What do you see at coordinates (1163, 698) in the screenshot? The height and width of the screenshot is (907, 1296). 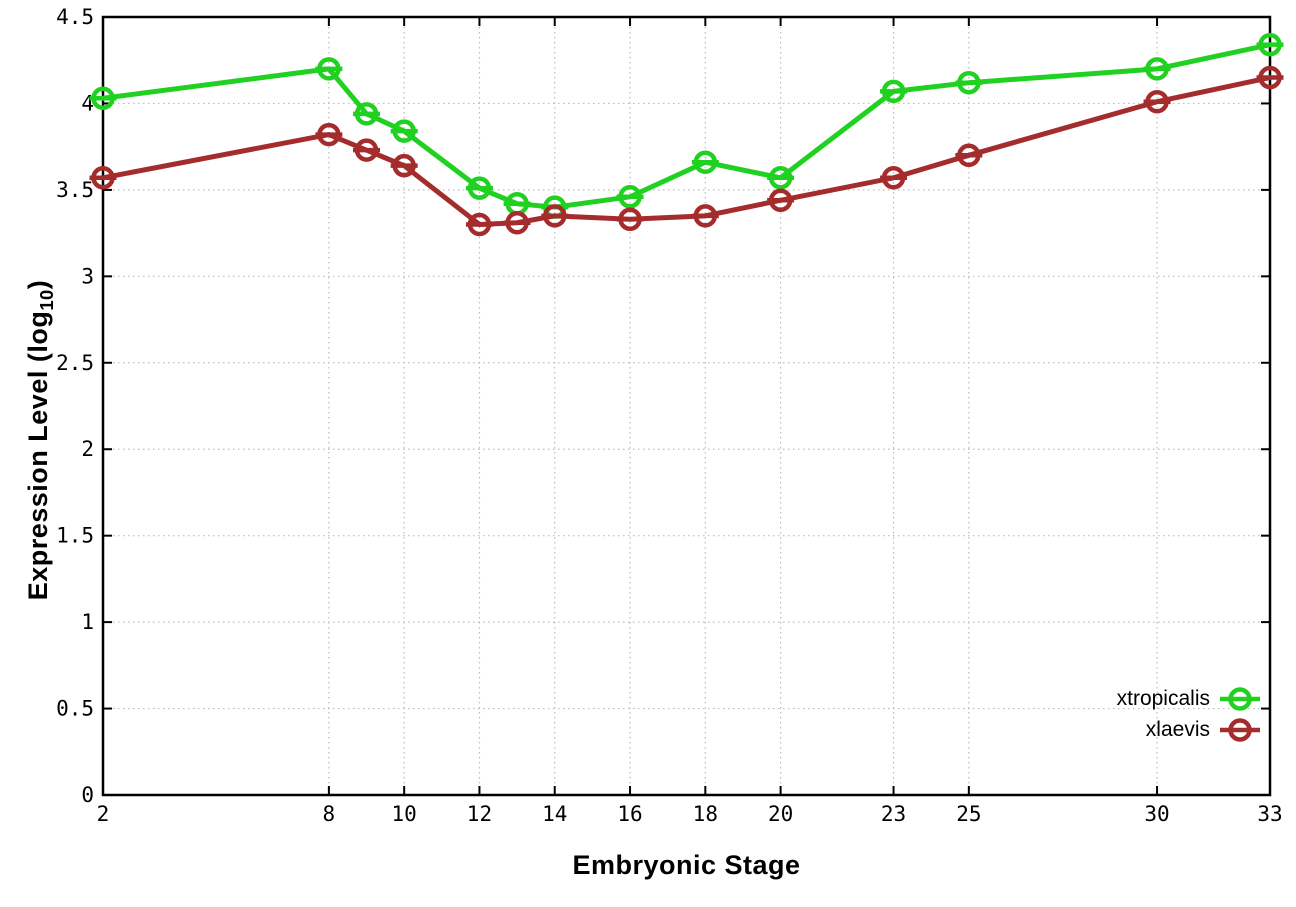 I see `legend-label-xtropicalis: xtropicalis` at bounding box center [1163, 698].